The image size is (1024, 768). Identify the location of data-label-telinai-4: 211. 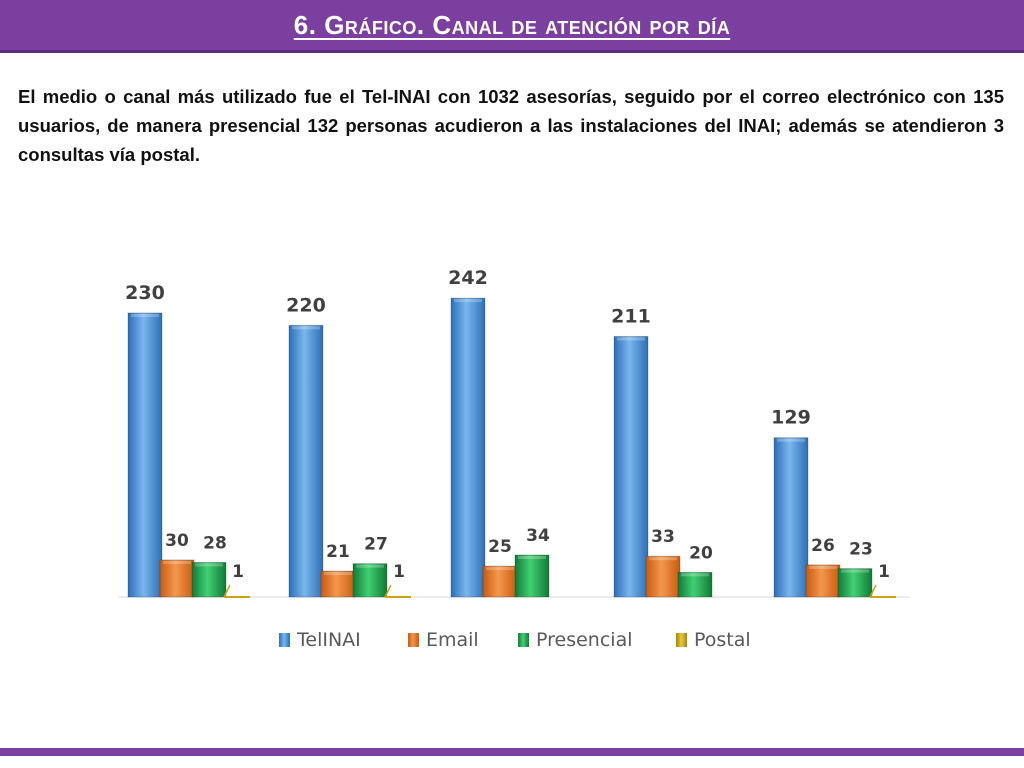
(631, 316).